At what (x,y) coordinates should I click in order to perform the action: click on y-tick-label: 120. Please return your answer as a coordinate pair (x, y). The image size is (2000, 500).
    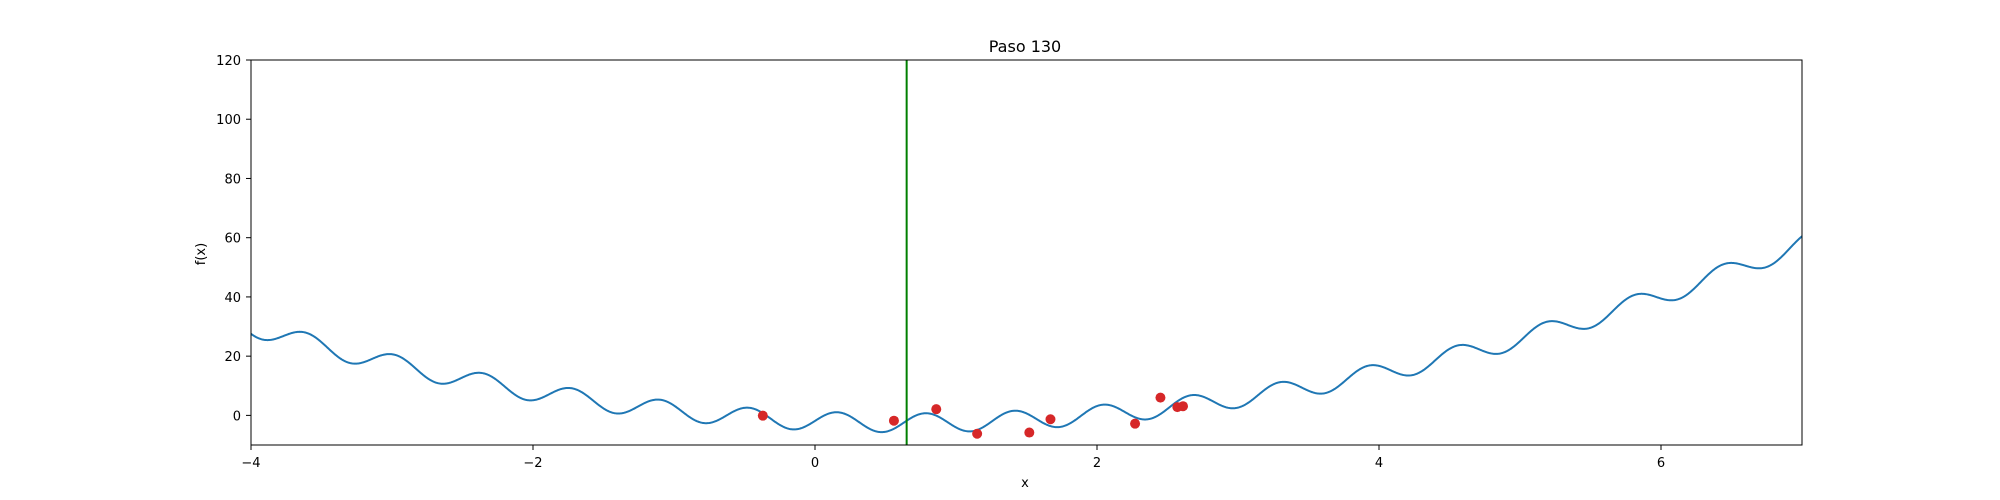
    Looking at the image, I should click on (228, 61).